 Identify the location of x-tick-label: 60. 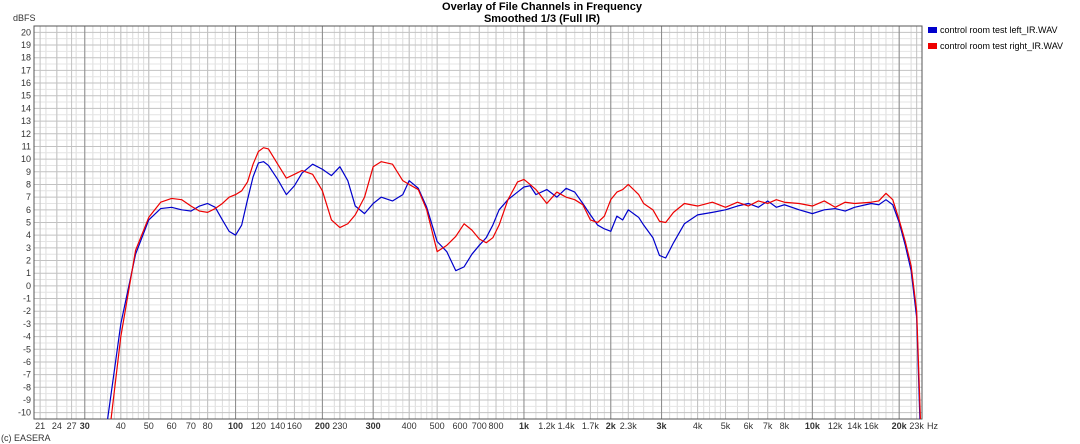
(172, 426).